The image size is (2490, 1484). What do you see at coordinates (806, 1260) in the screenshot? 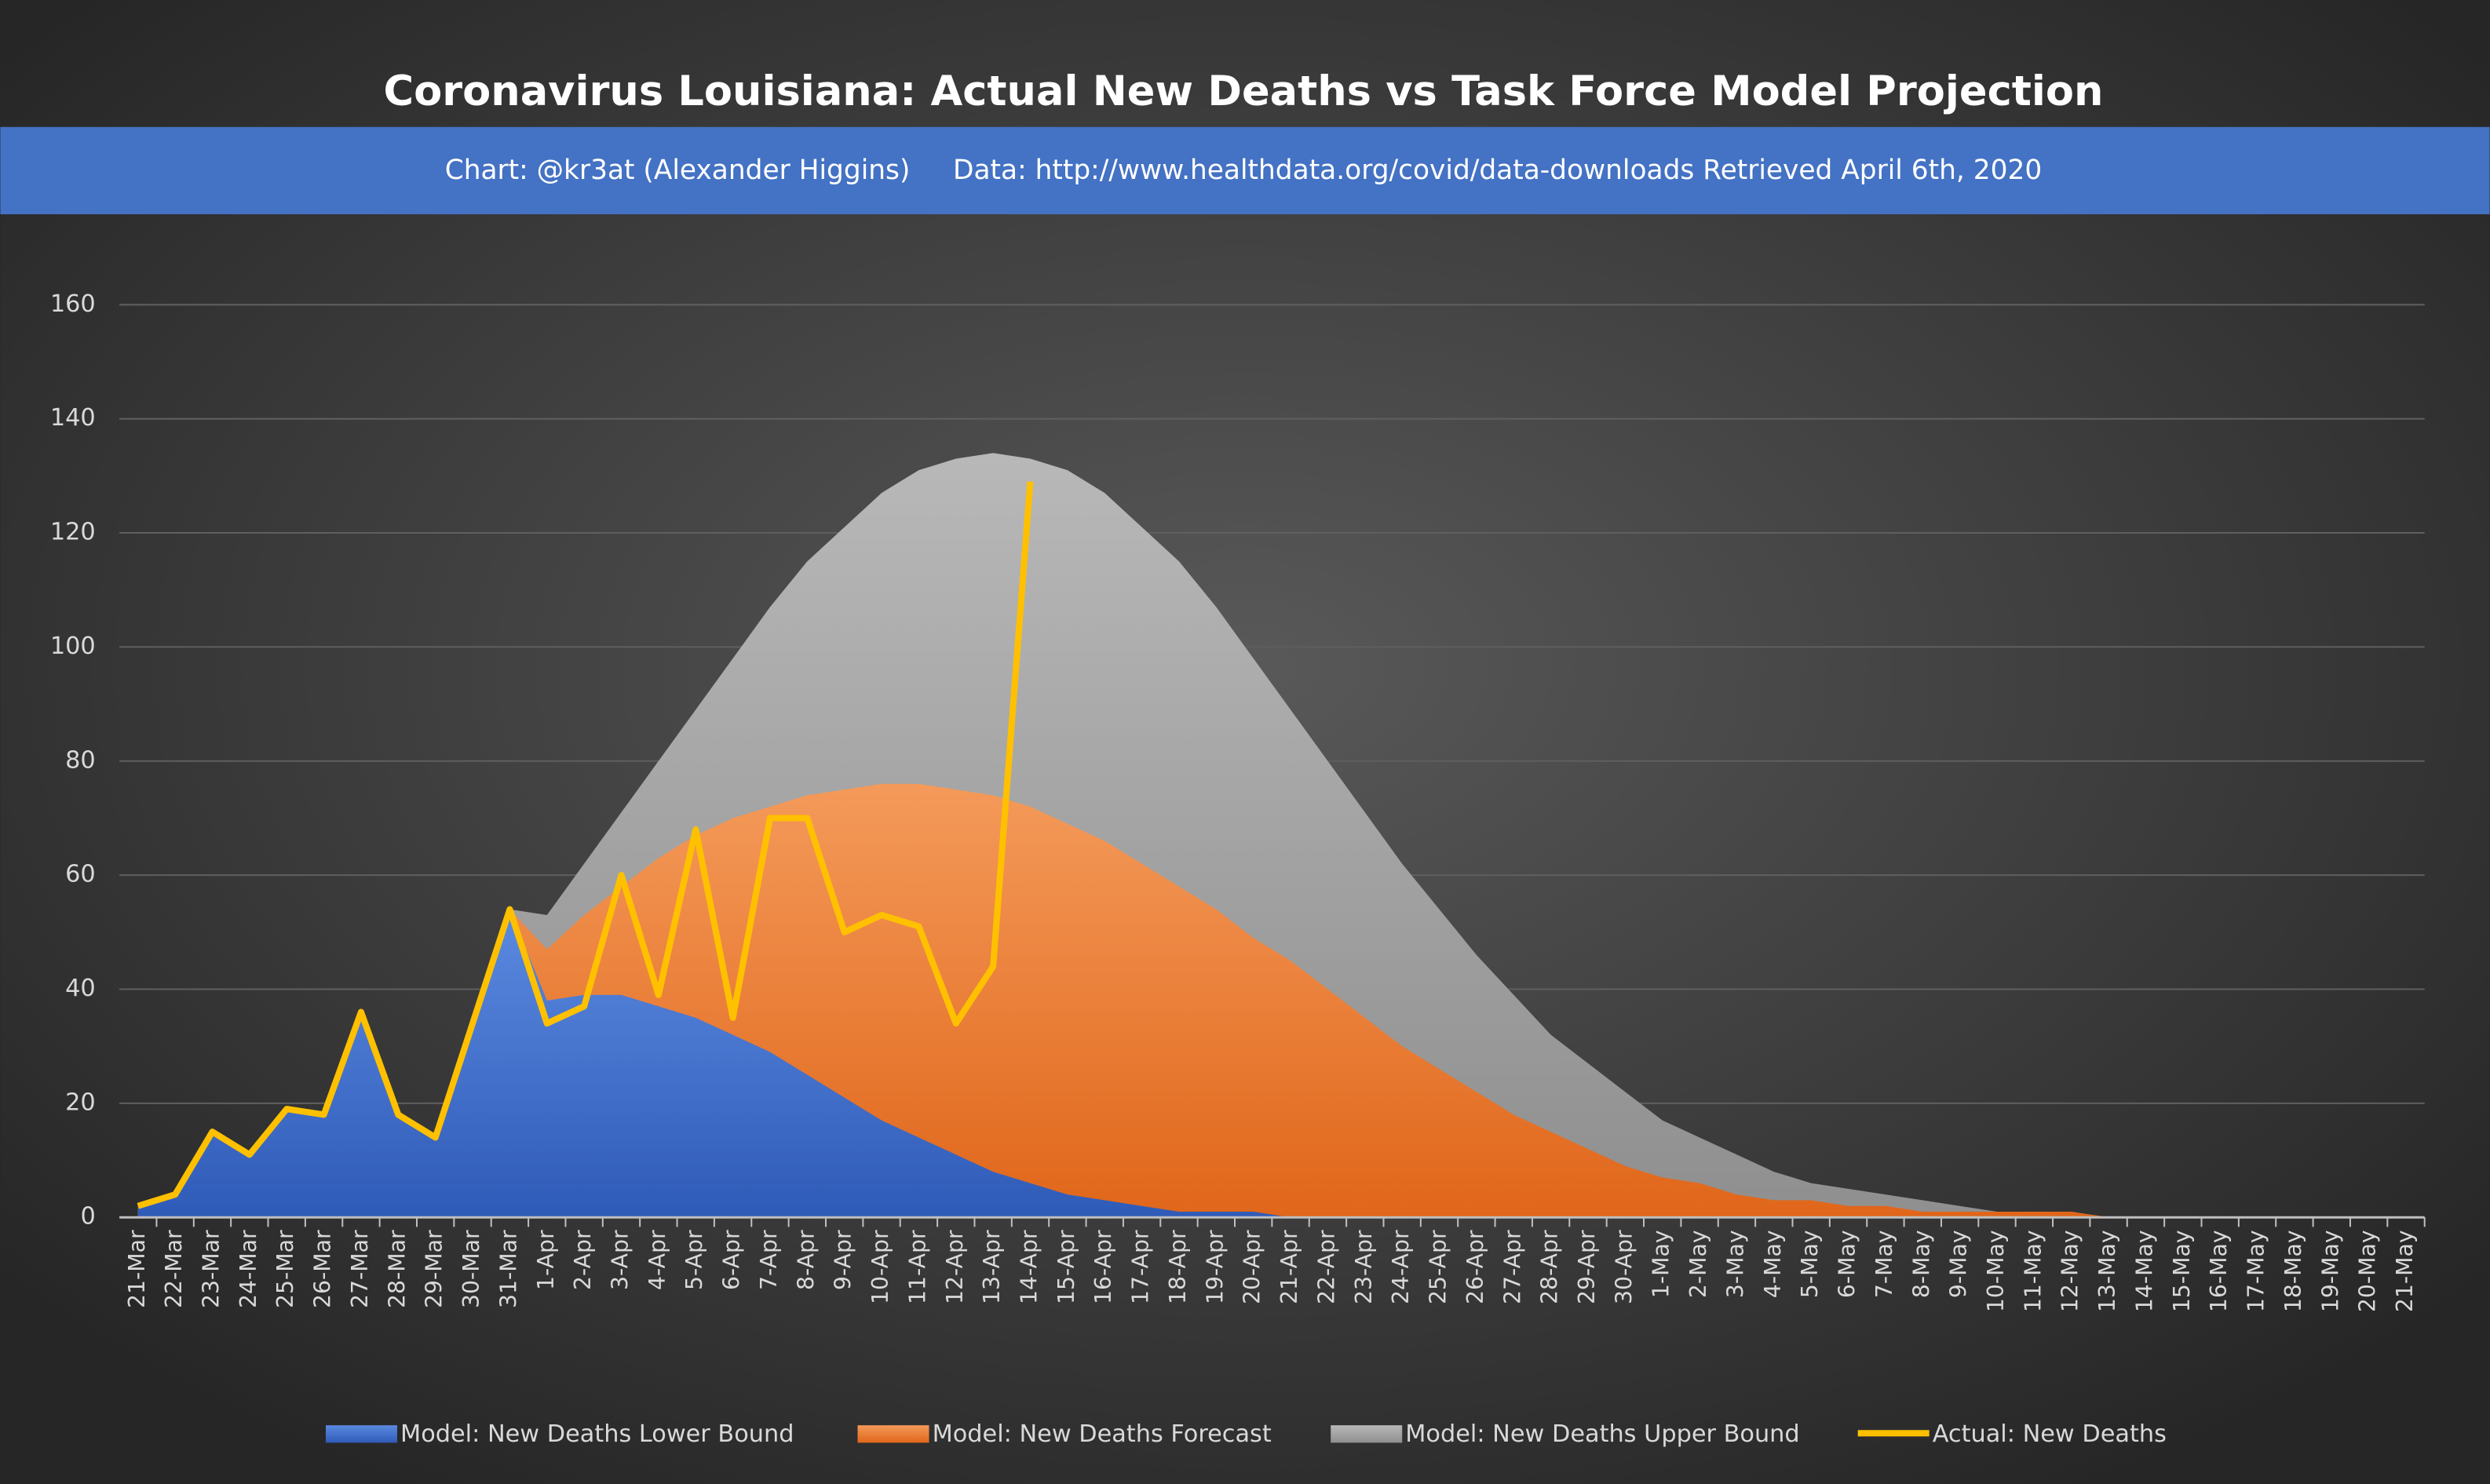
I see `x-tick-label: 8-Apr` at bounding box center [806, 1260].